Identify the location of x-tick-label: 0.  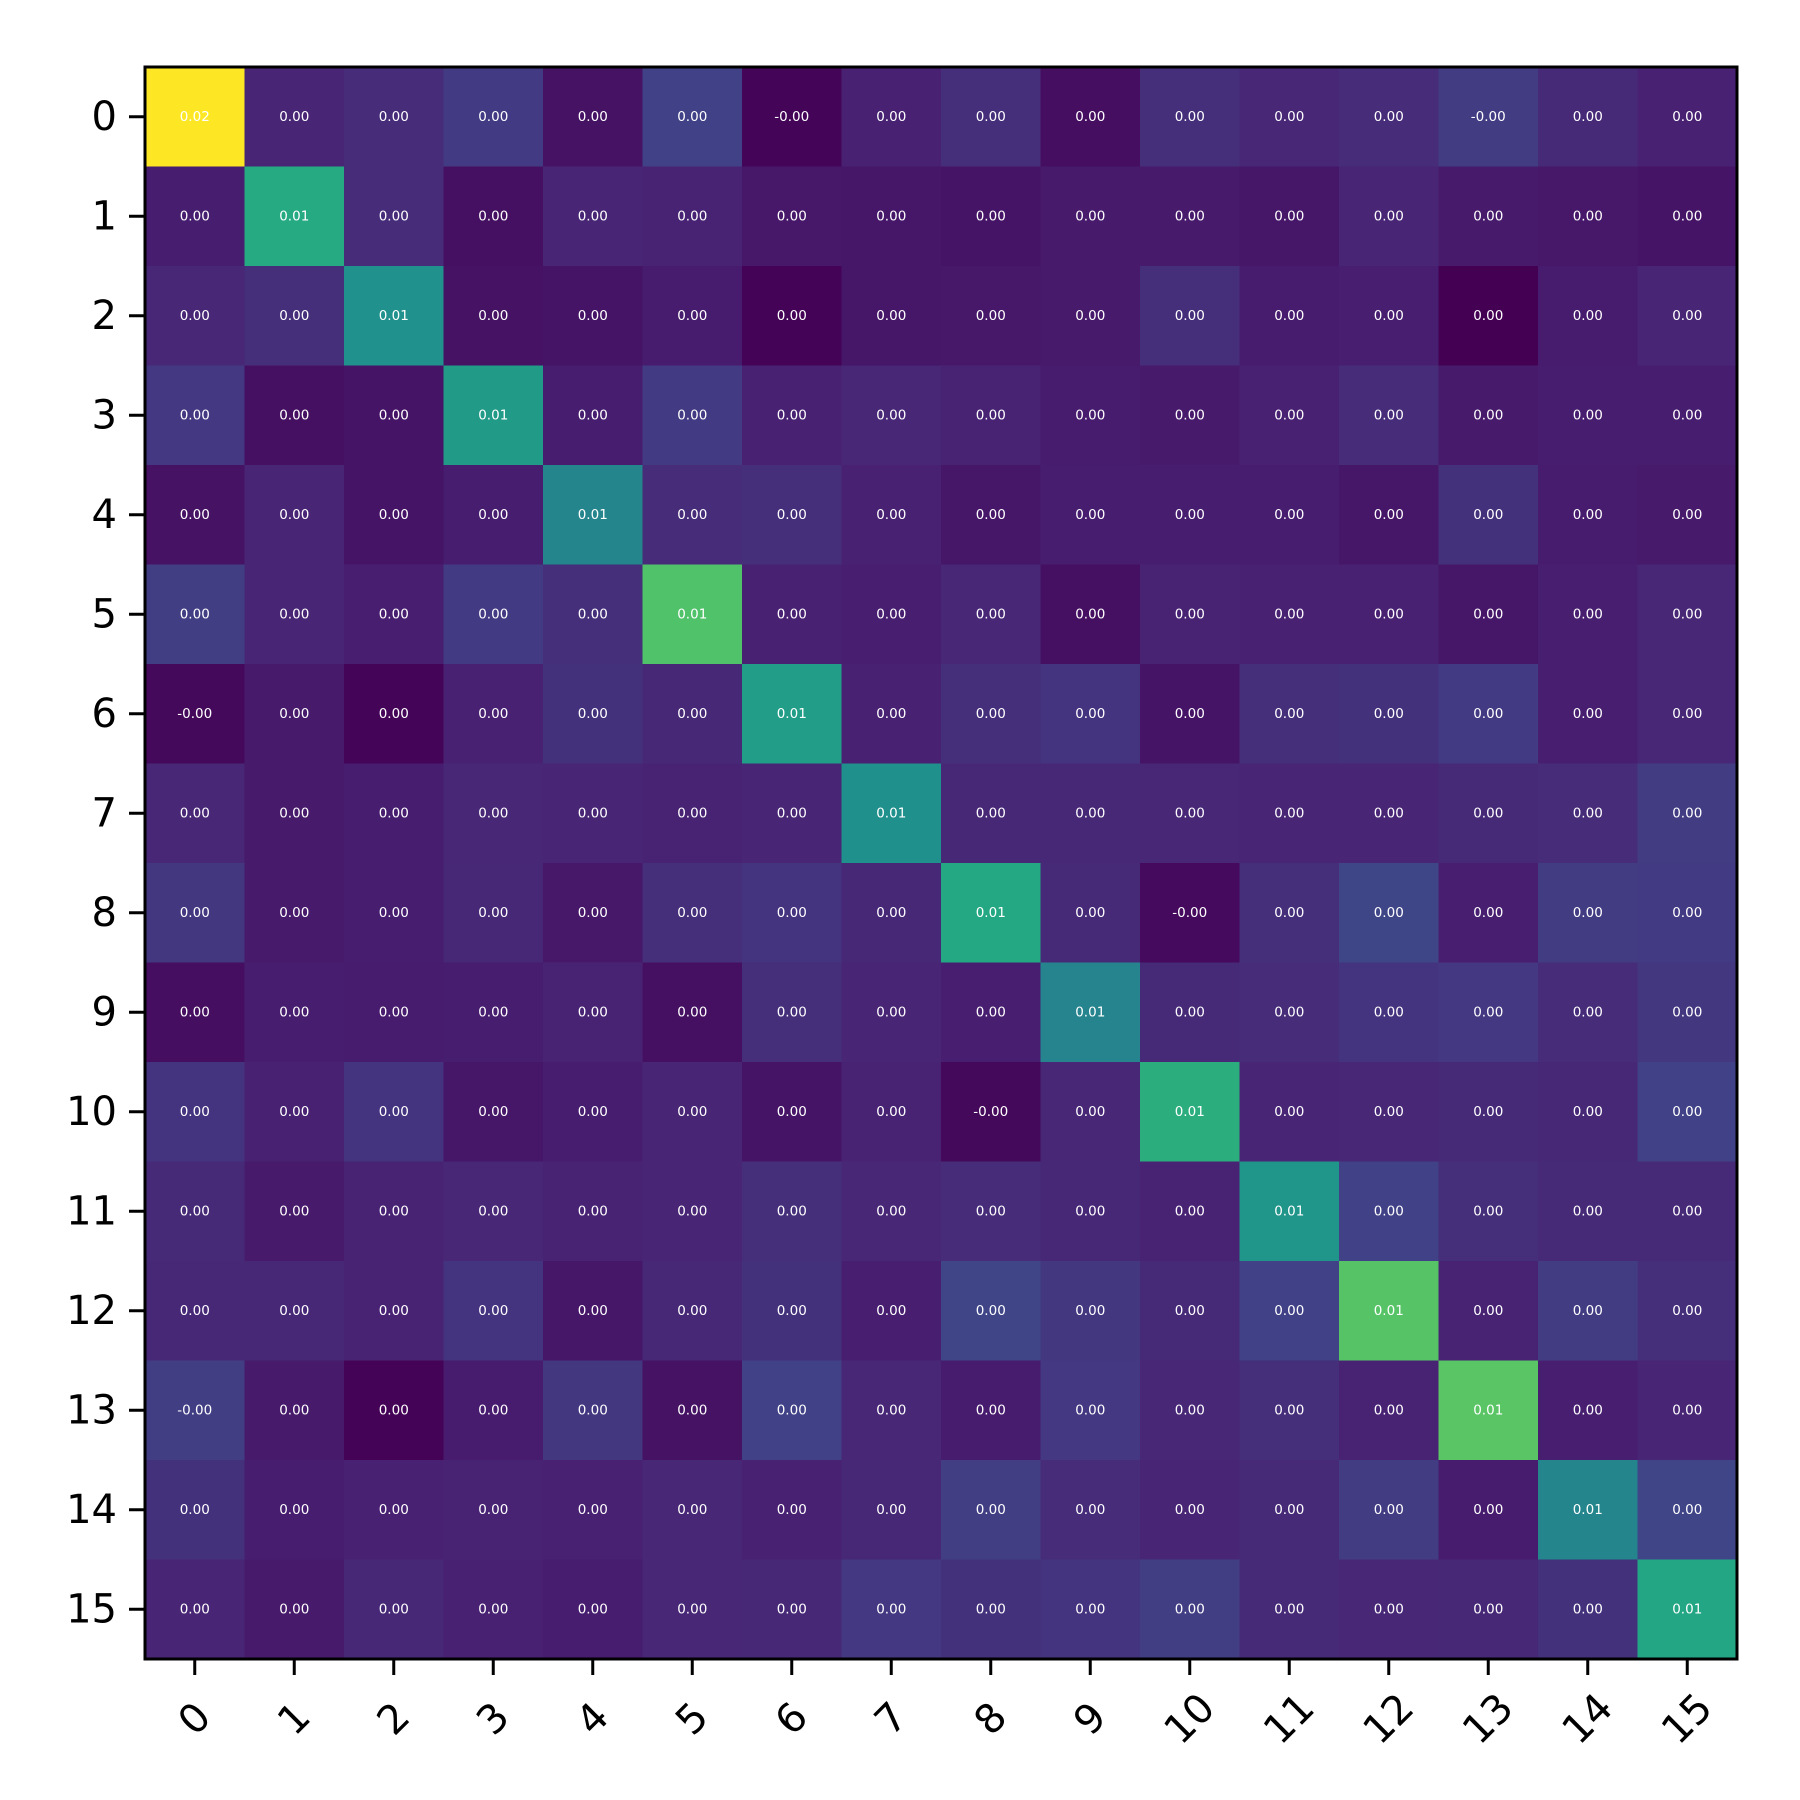
(194, 1719).